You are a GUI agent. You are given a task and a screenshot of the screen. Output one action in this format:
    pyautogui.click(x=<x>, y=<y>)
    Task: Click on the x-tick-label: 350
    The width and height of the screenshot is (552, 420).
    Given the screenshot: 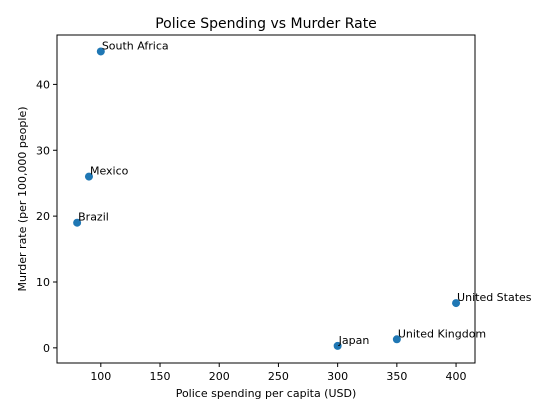 What is the action you would take?
    pyautogui.click(x=396, y=376)
    